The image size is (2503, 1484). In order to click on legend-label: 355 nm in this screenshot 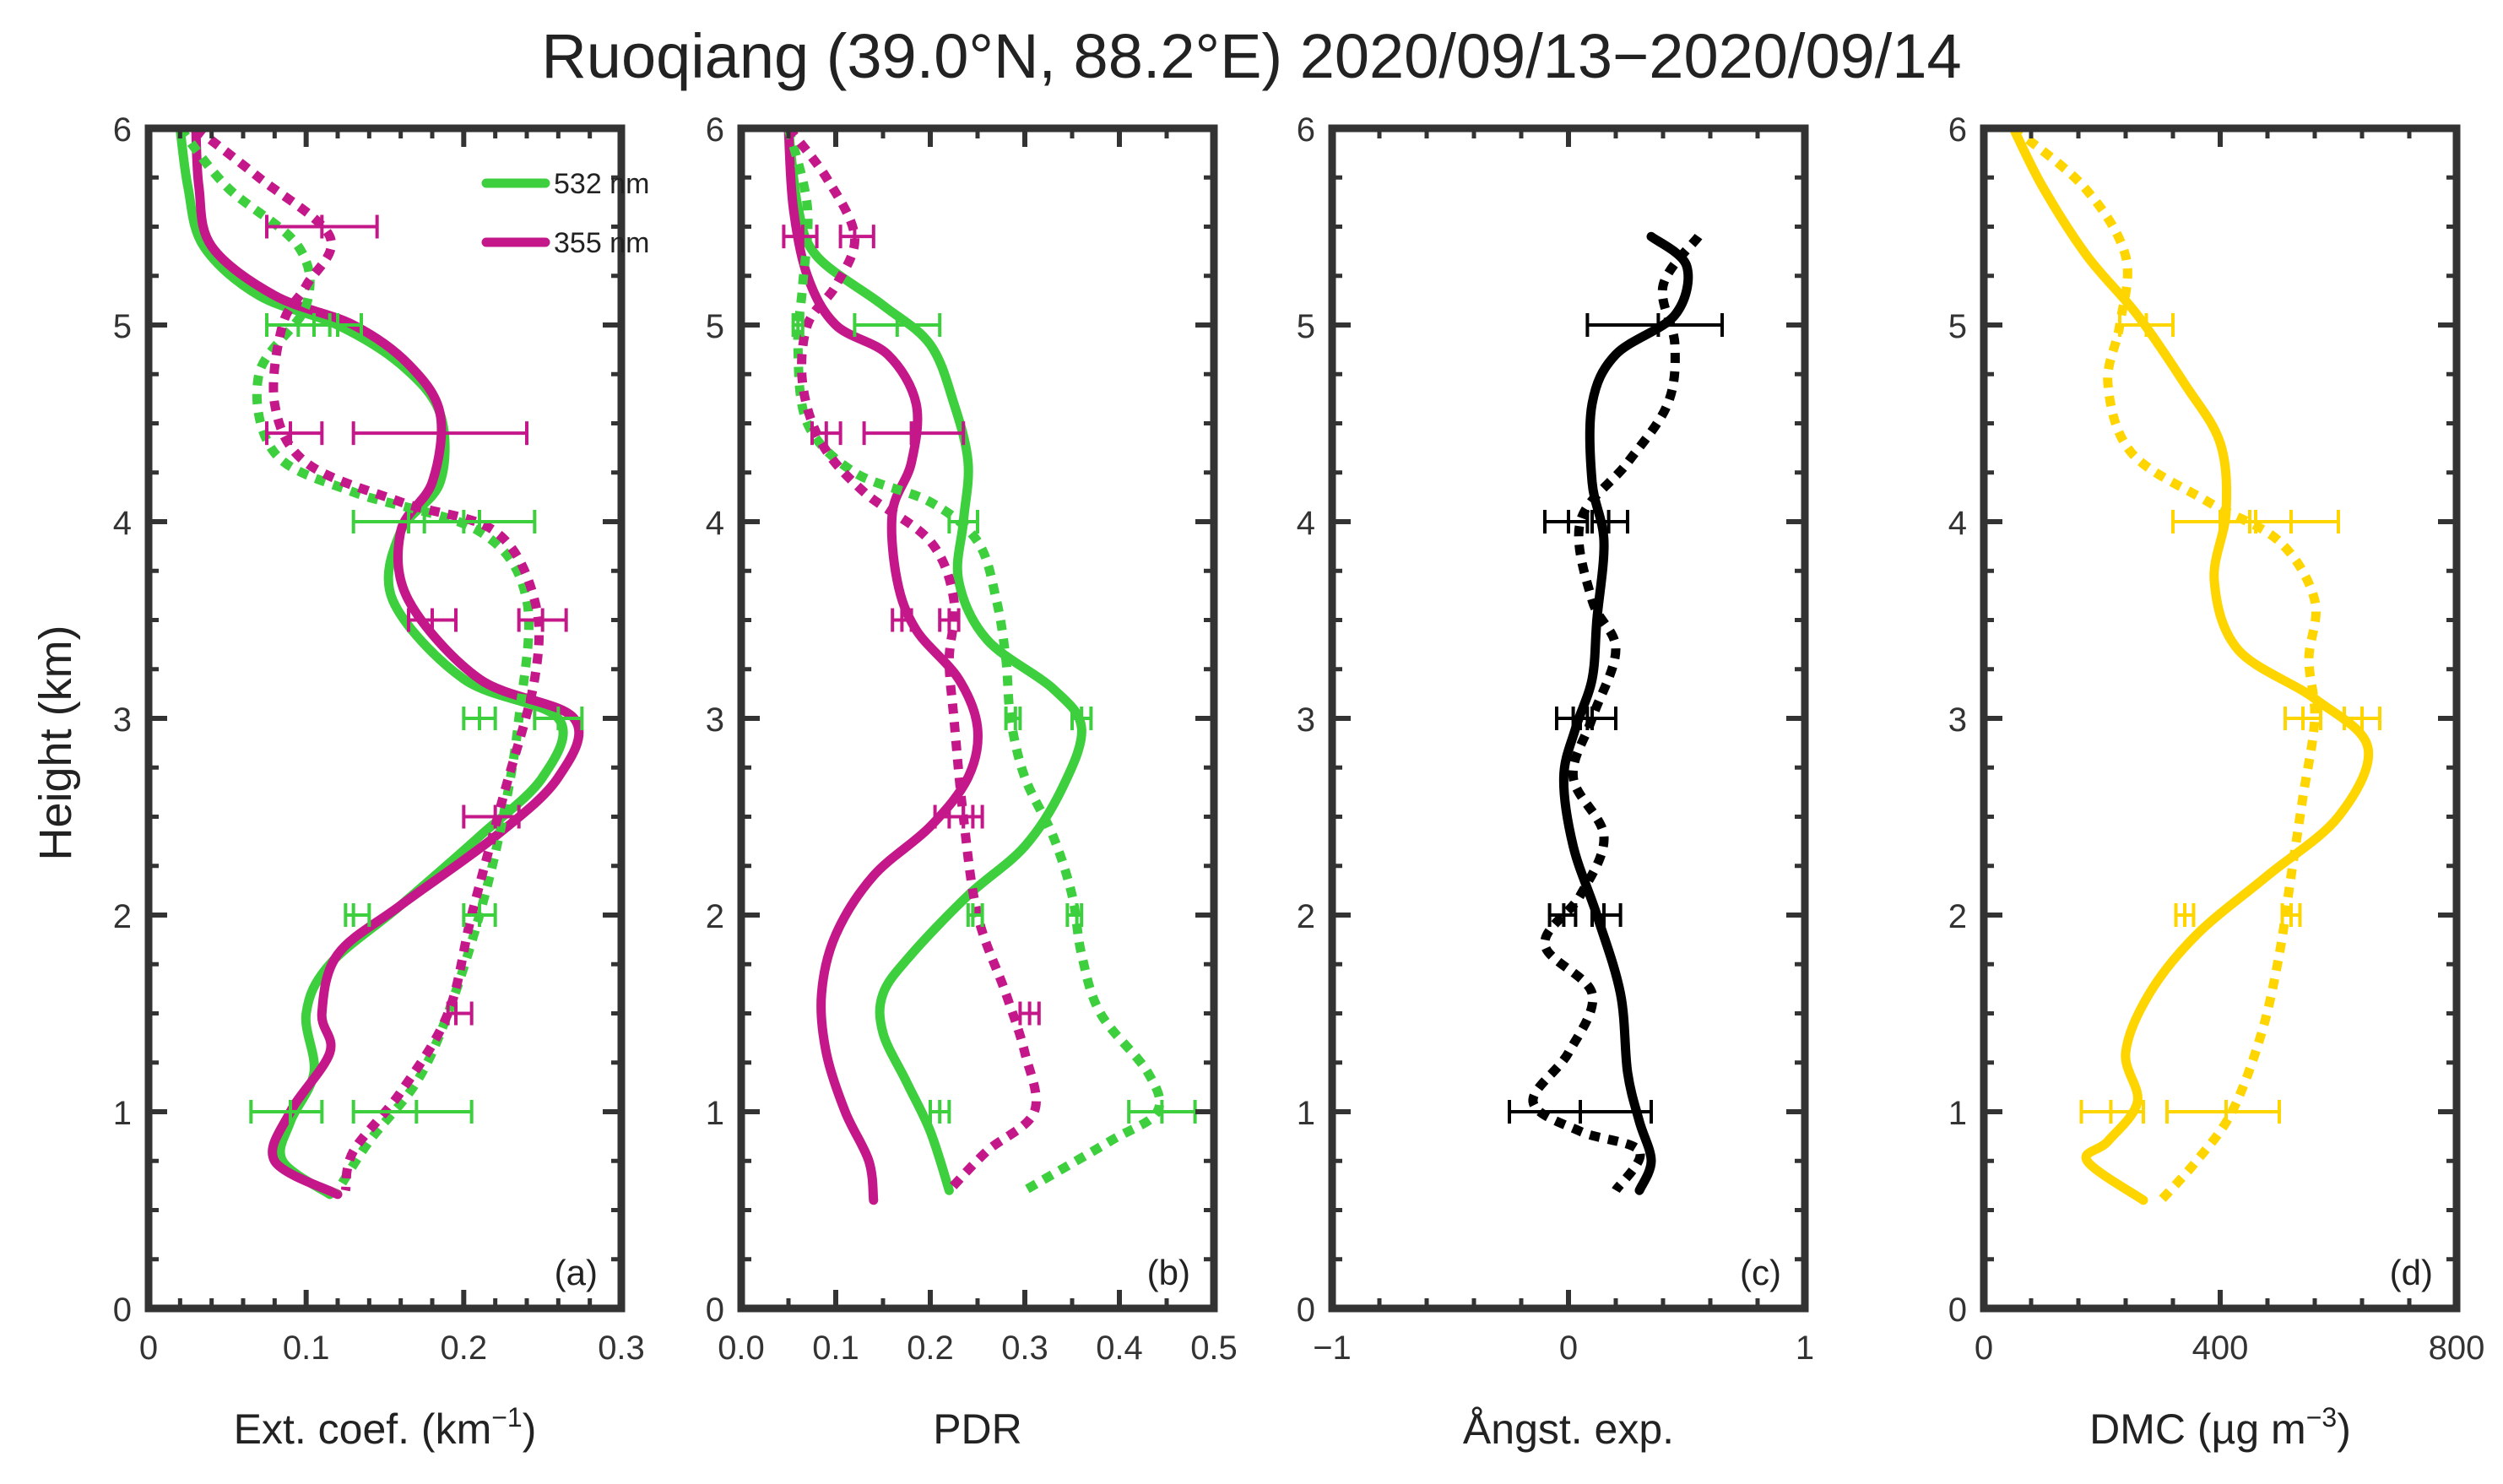, I will do `click(601, 243)`.